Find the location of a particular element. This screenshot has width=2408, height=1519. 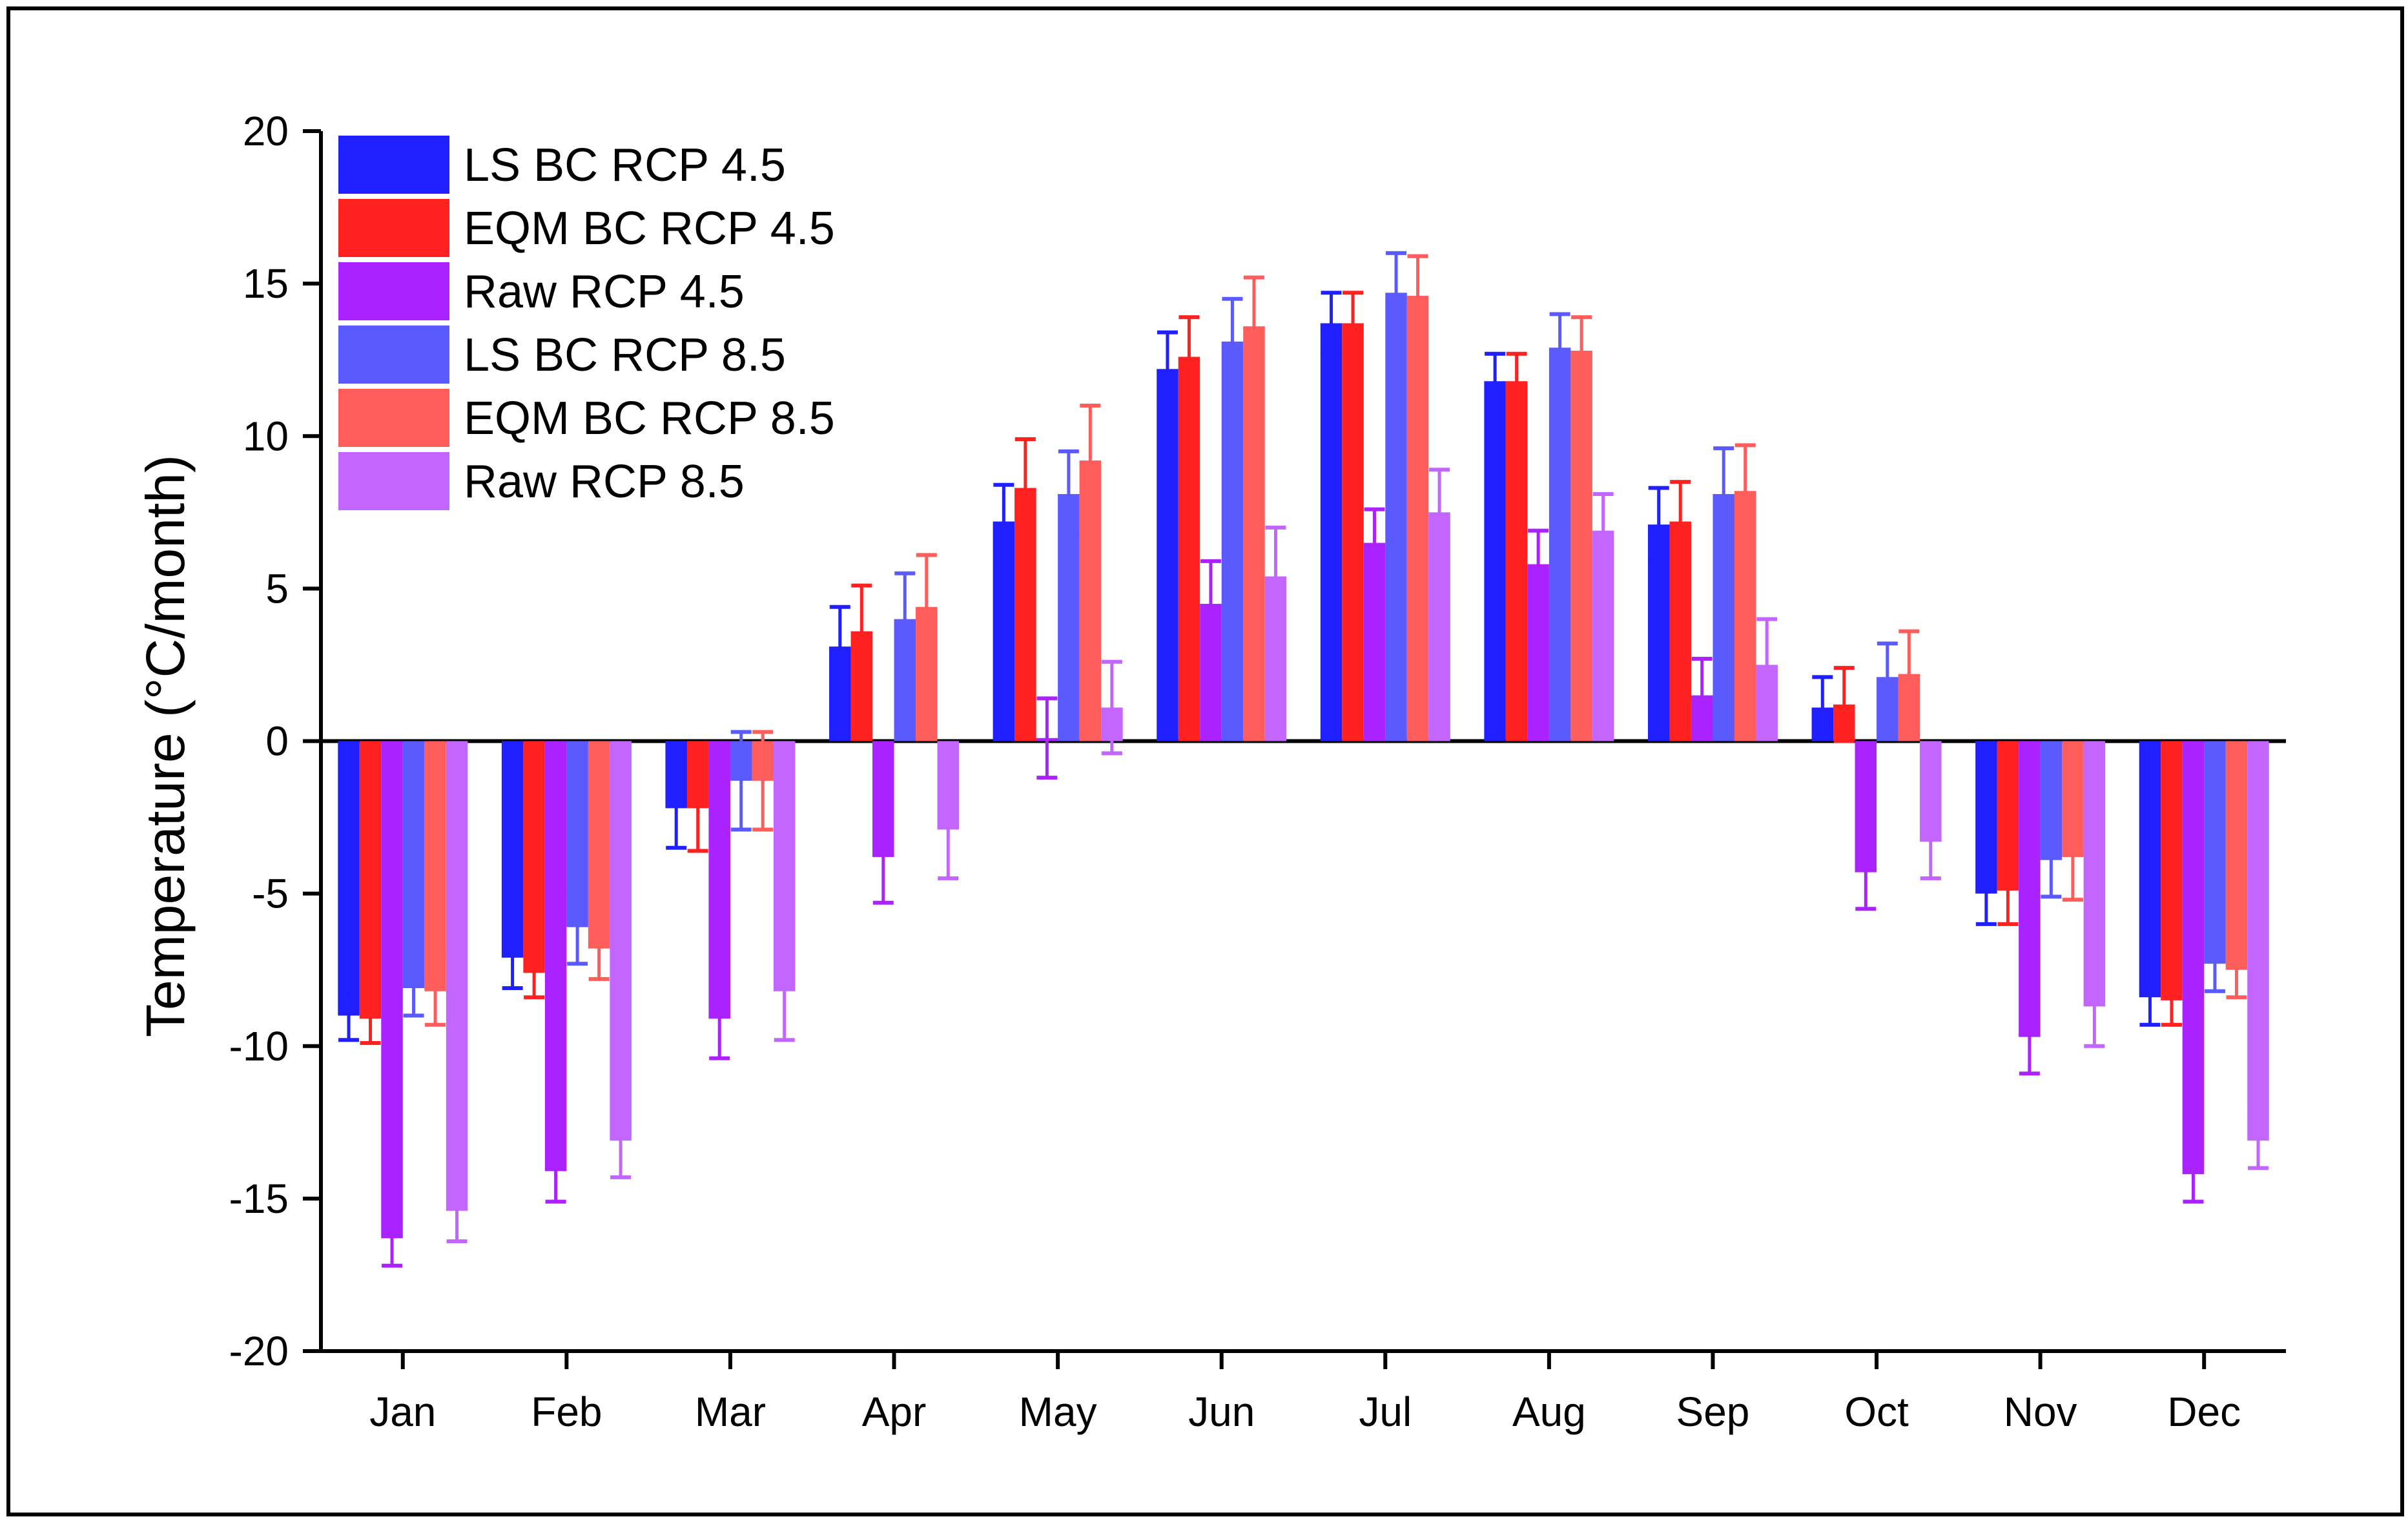

legend-item-5: EQM BC RCP 8.5 is located at coordinates (587, 418).